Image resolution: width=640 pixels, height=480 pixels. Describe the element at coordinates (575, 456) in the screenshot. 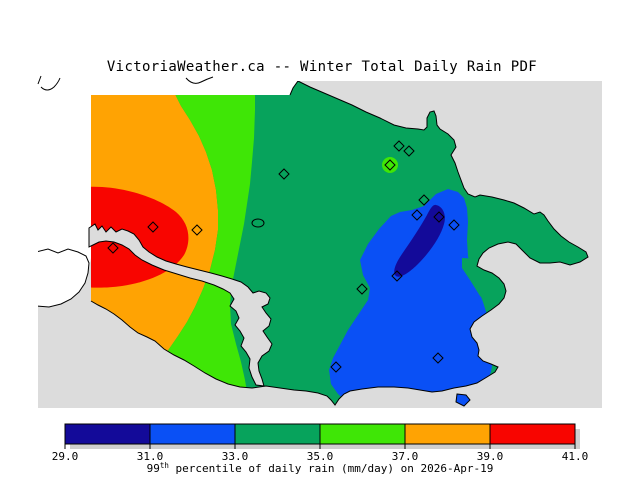

I see `colorbar-tick-6: 41.0` at that location.